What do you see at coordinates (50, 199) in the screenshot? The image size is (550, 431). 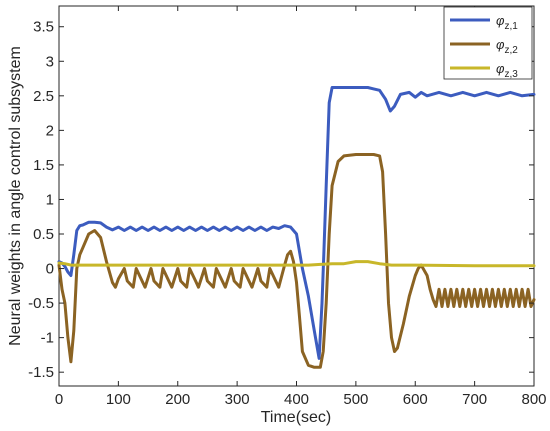 I see `y-tick-label: 1` at bounding box center [50, 199].